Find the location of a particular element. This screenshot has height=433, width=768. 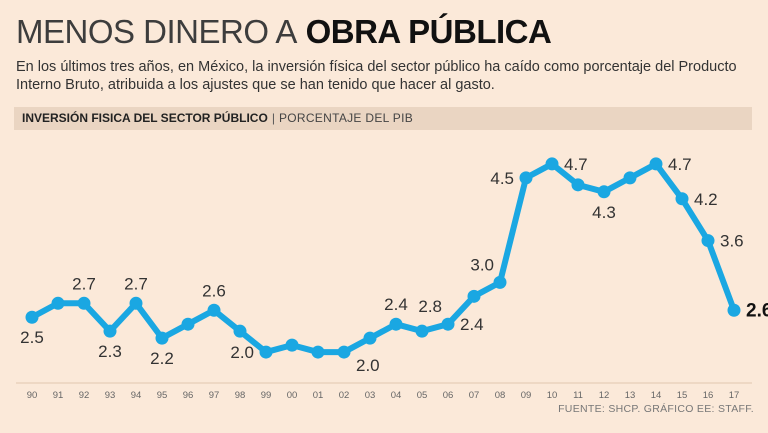

x-tick-label: 96 is located at coordinates (188, 395).